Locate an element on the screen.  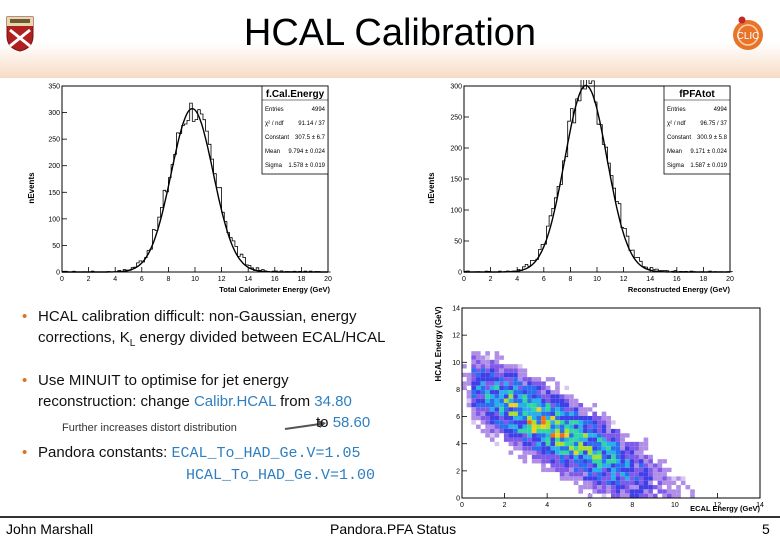
slide-title: HCAL Calibration is located at coordinates (390, 33).